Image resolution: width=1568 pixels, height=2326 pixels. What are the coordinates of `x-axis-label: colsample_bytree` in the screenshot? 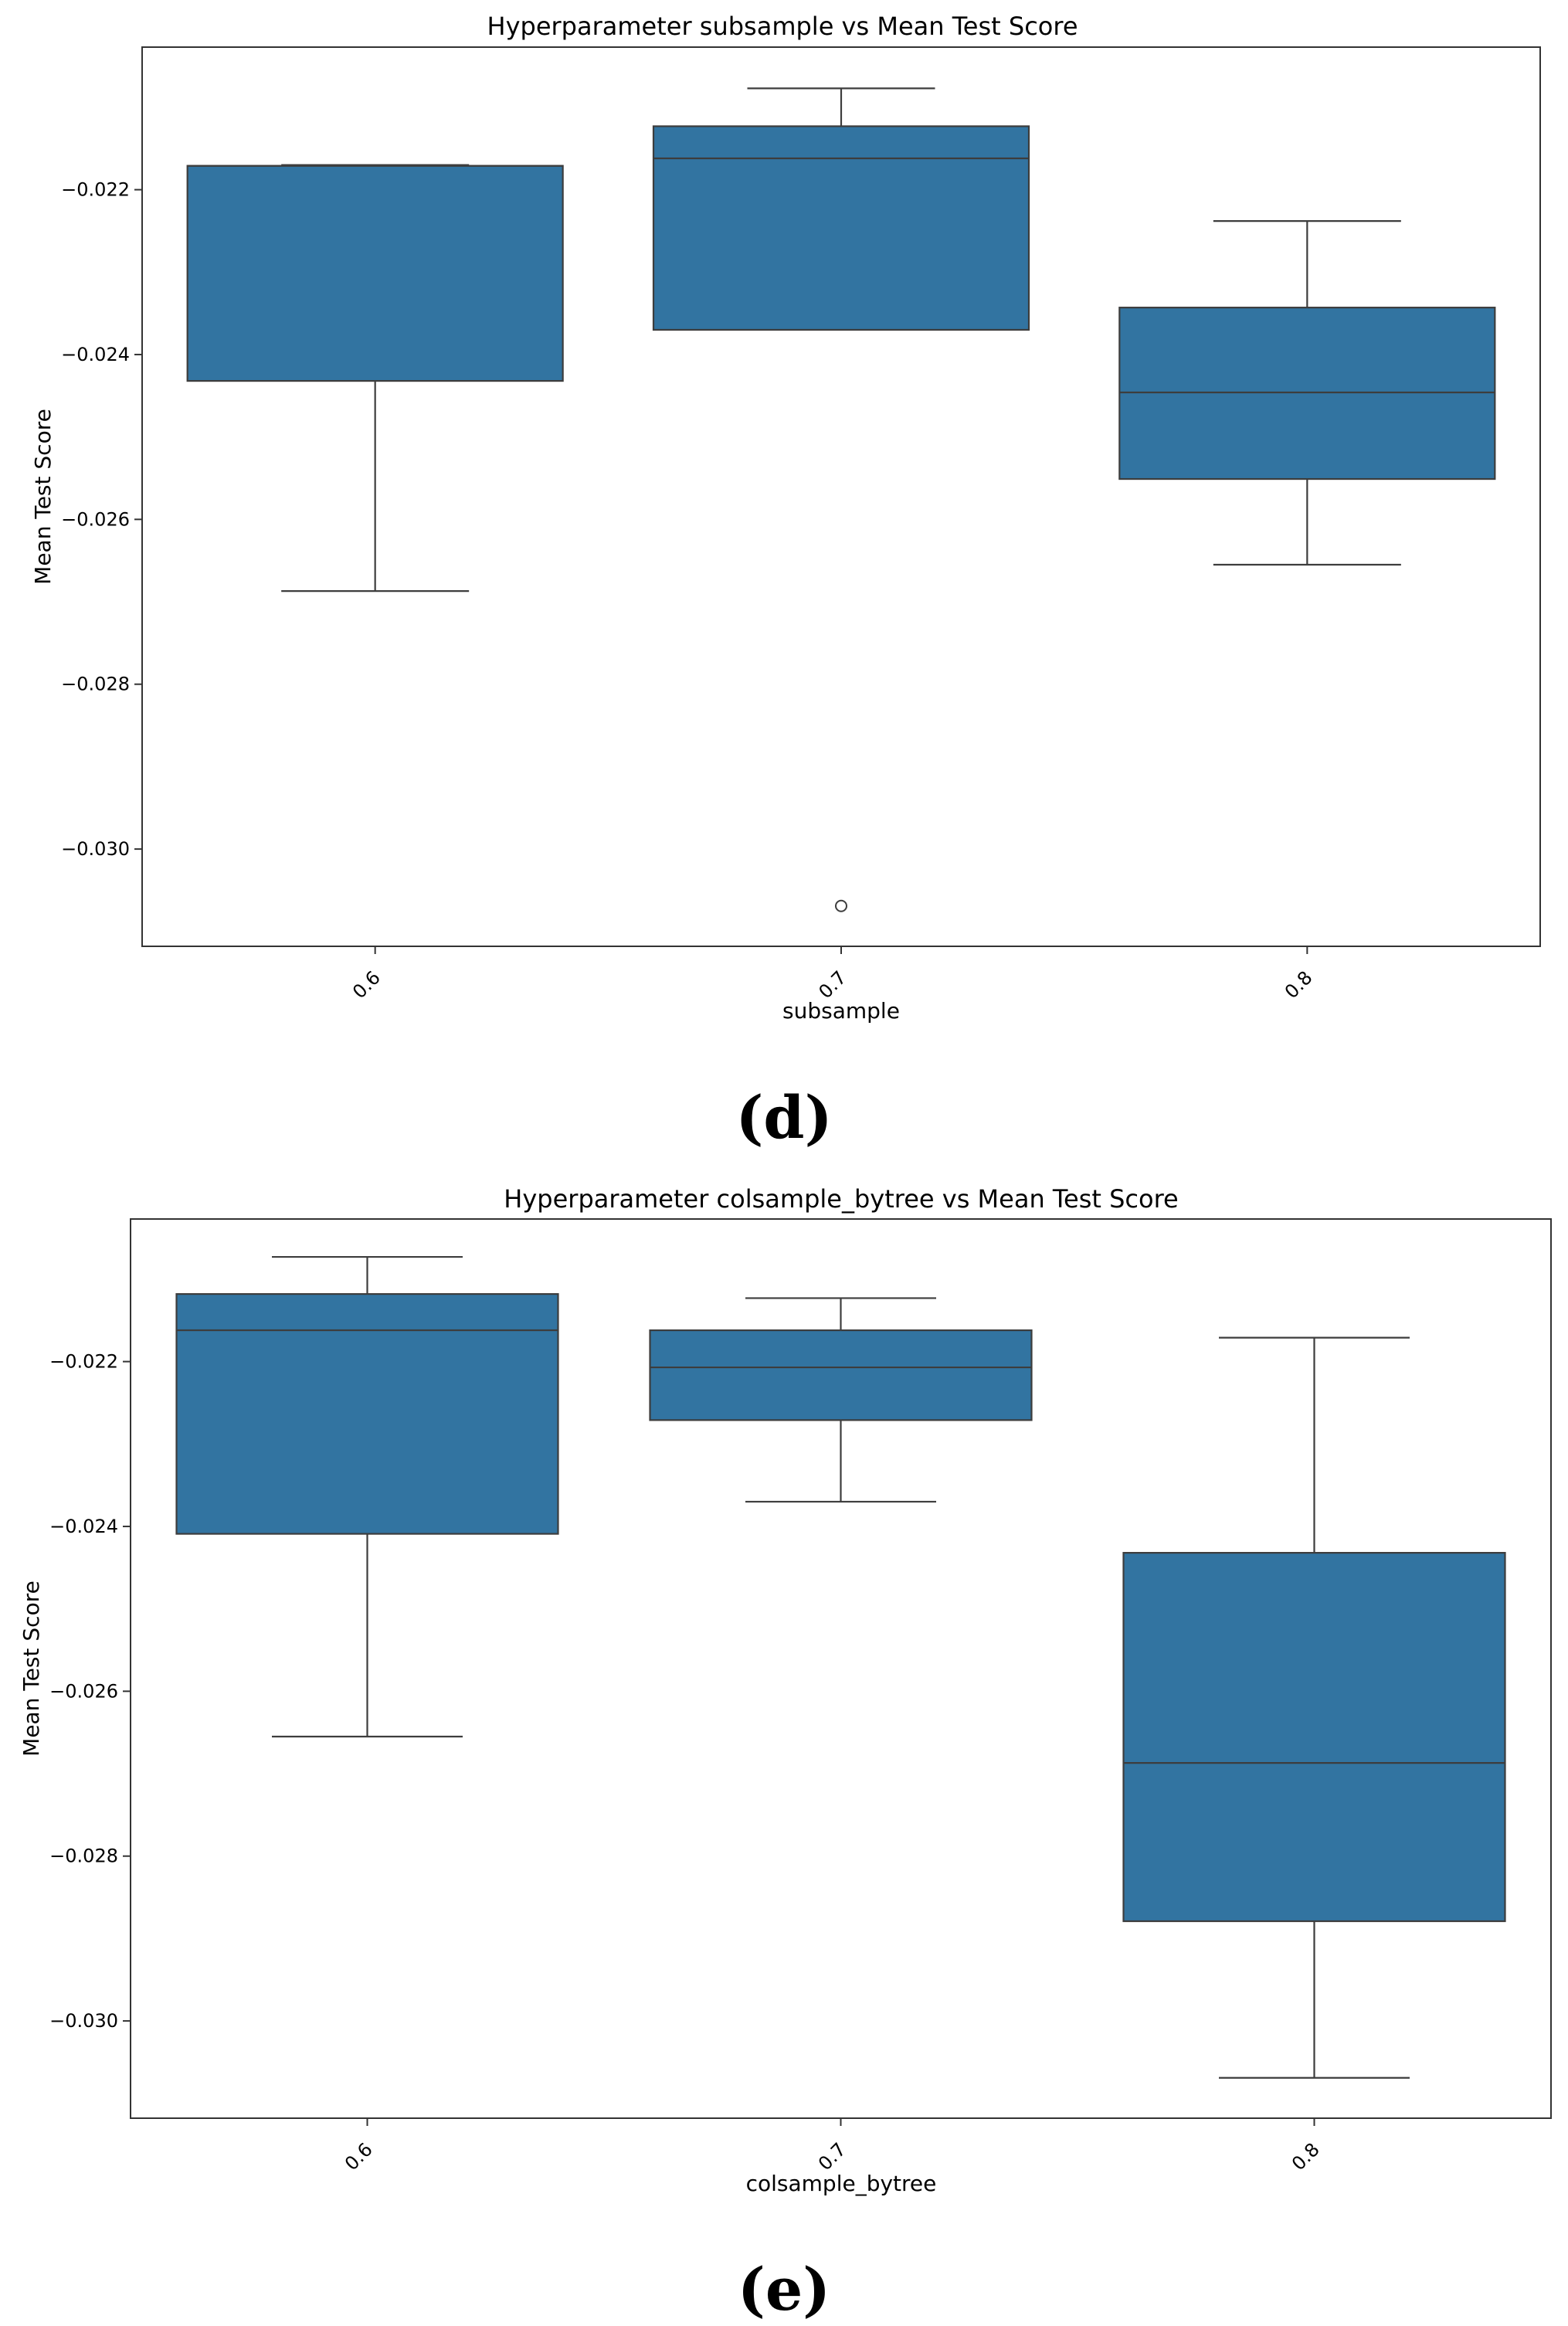 It's located at (842, 2184).